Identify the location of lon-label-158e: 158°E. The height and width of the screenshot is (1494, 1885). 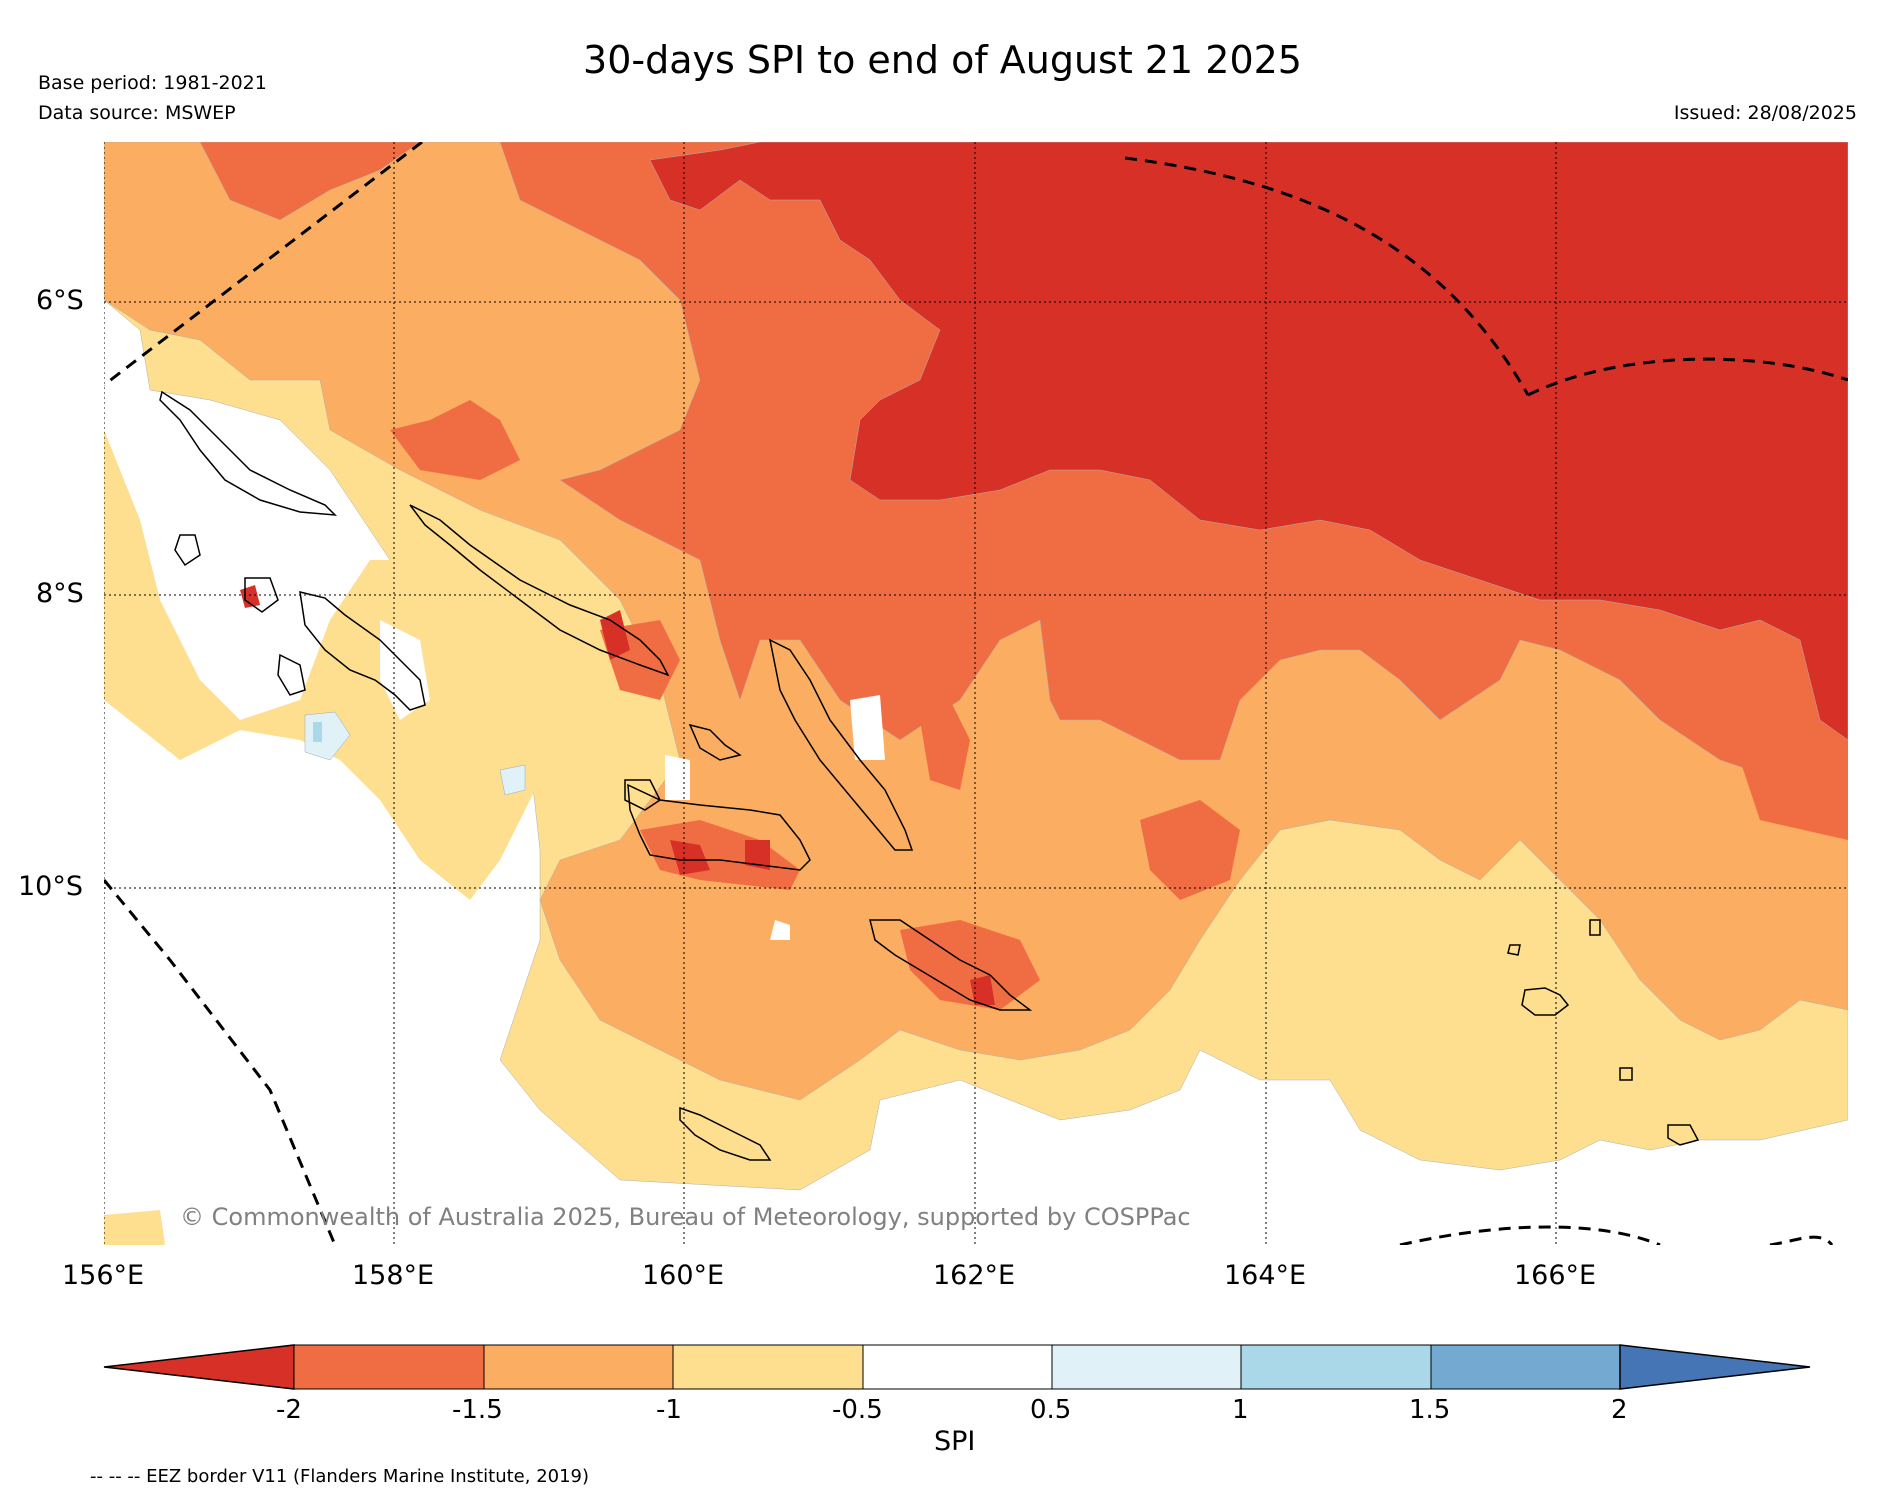
(393, 1275).